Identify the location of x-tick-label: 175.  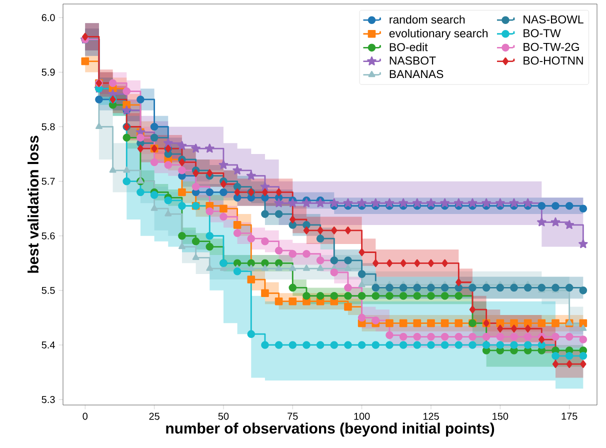
(570, 416).